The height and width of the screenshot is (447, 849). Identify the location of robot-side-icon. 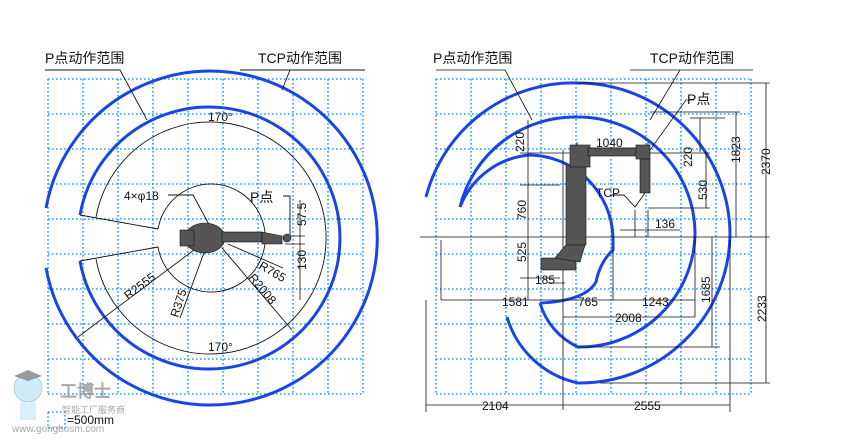
(595, 207).